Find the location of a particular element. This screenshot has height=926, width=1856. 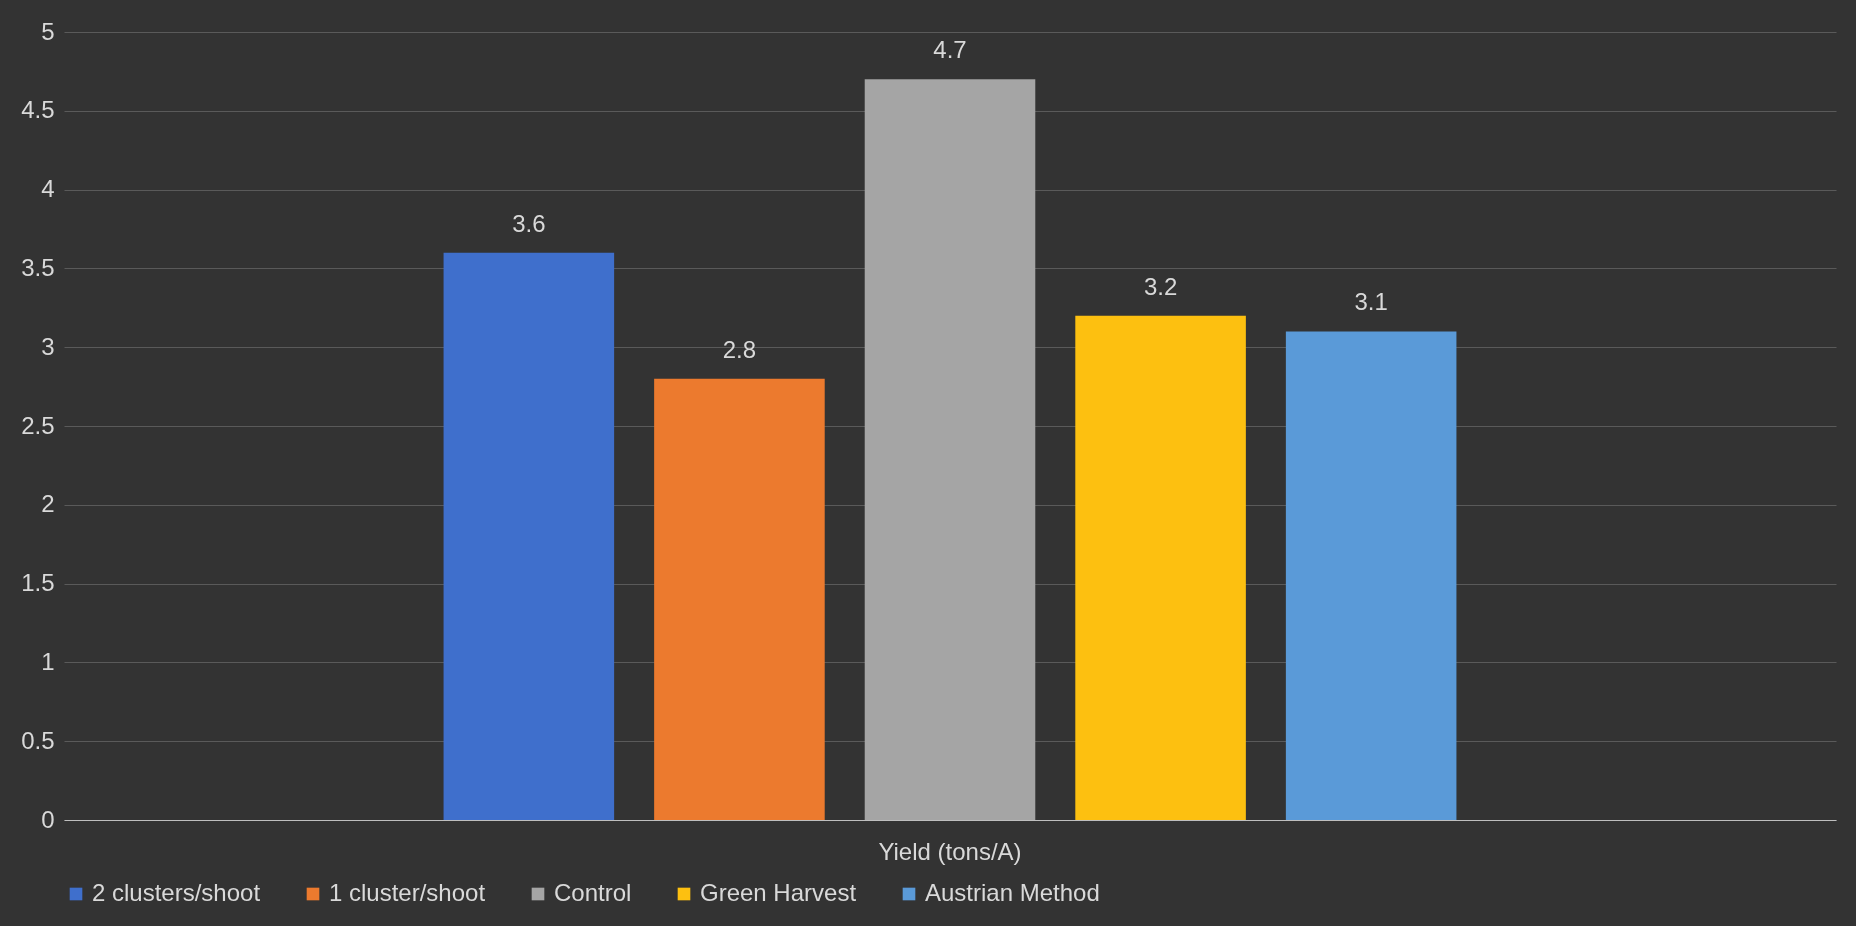

data-label: 3.2 is located at coordinates (1160, 286).